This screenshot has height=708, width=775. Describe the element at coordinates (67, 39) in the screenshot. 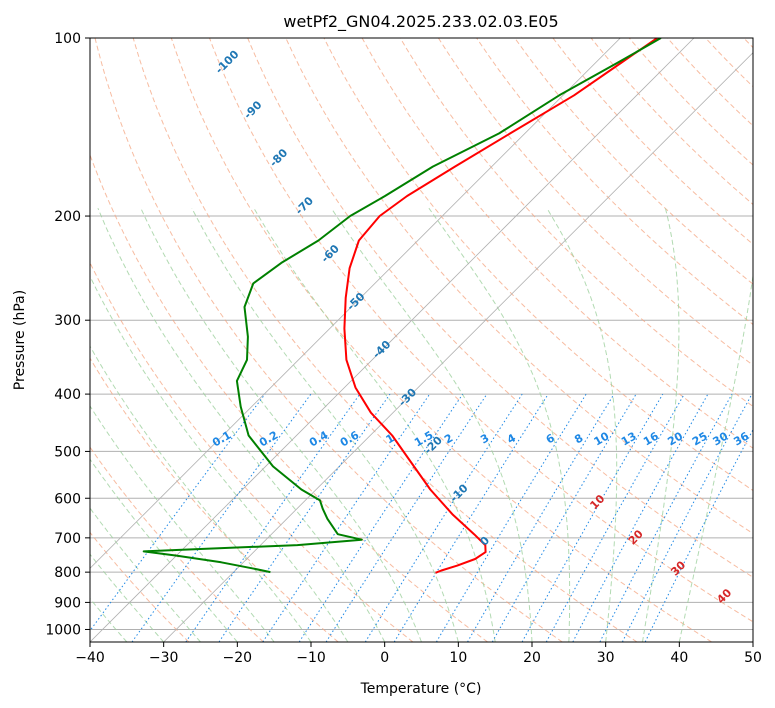

I see `y-tick-label: 100` at that location.